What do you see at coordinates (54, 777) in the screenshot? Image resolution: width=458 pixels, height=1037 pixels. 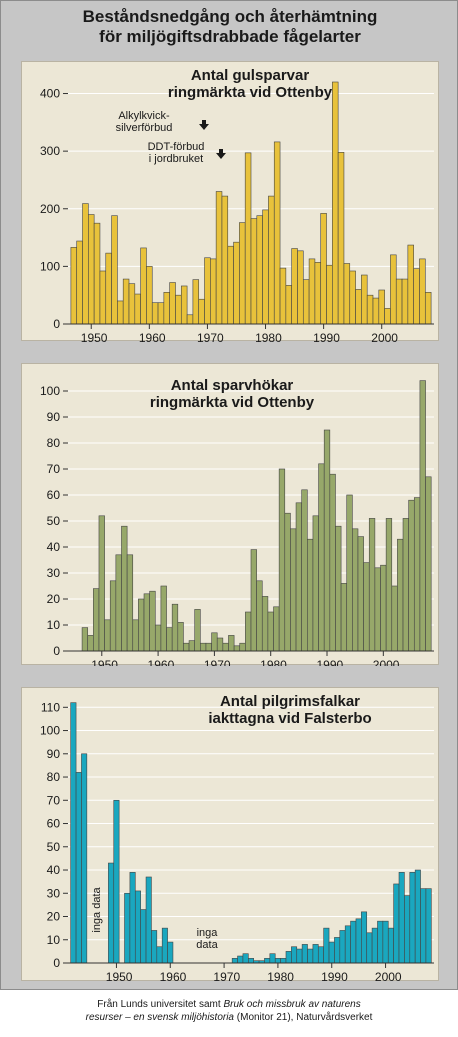 I see `pilgrimsfalk-y-tick-label: 80` at bounding box center [54, 777].